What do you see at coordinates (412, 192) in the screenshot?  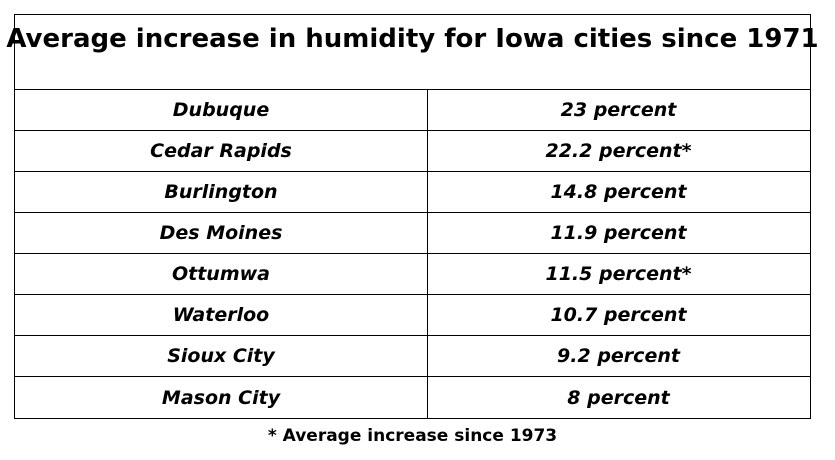 I see `table-row: Burlington 14.8 percent` at bounding box center [412, 192].